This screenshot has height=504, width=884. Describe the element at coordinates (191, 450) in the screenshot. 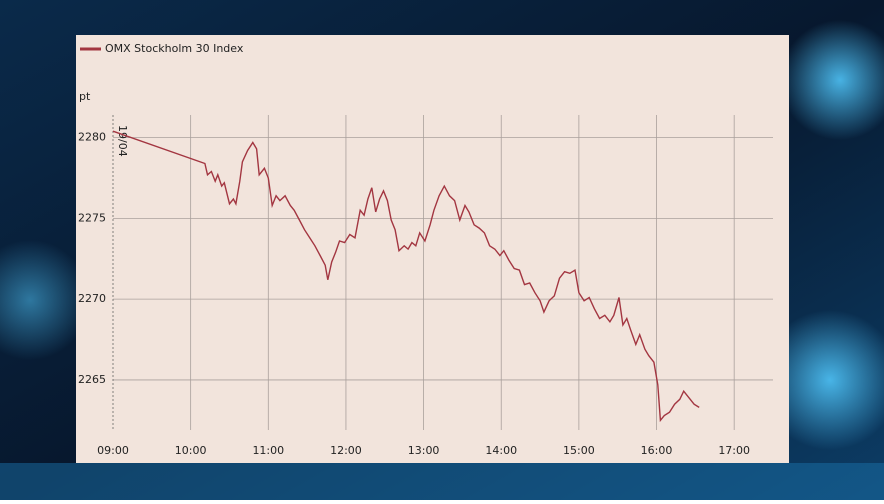

I see `x-tick-label: 10:00` at that location.